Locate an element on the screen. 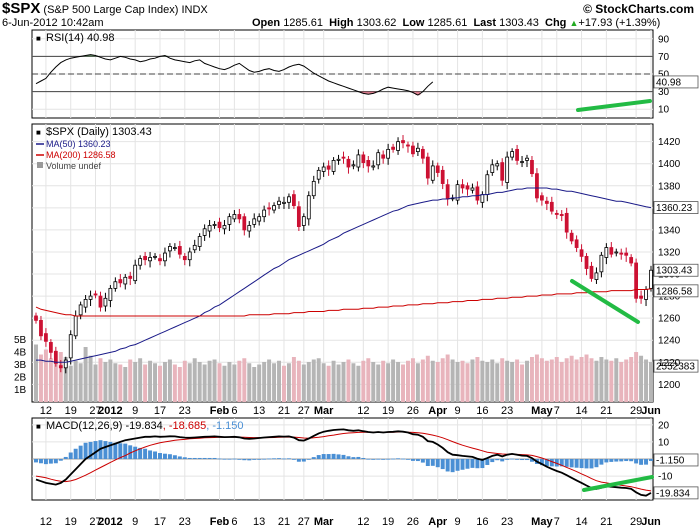  x-tick-label: 27 is located at coordinates (95, 411).